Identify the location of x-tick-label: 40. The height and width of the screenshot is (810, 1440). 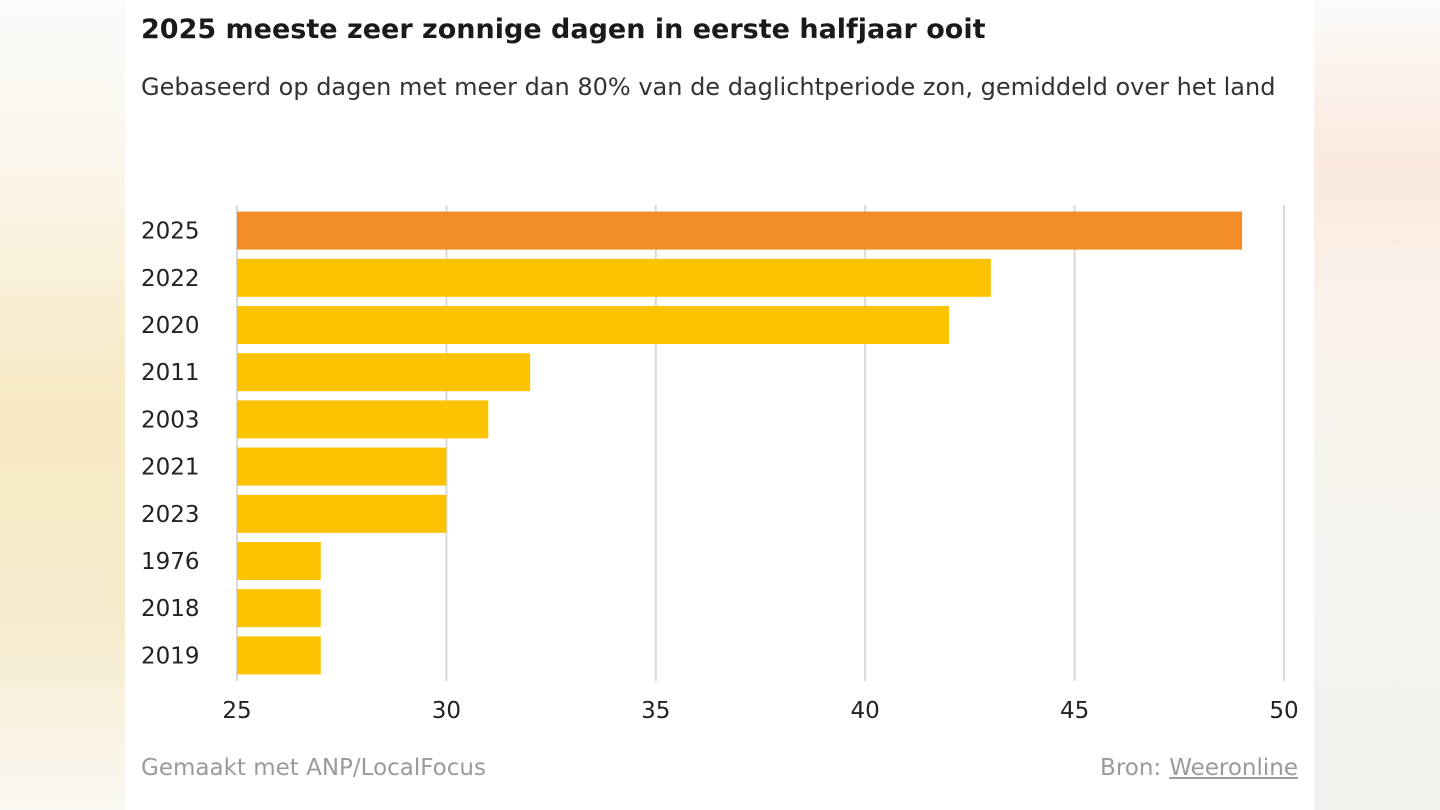
(865, 711).